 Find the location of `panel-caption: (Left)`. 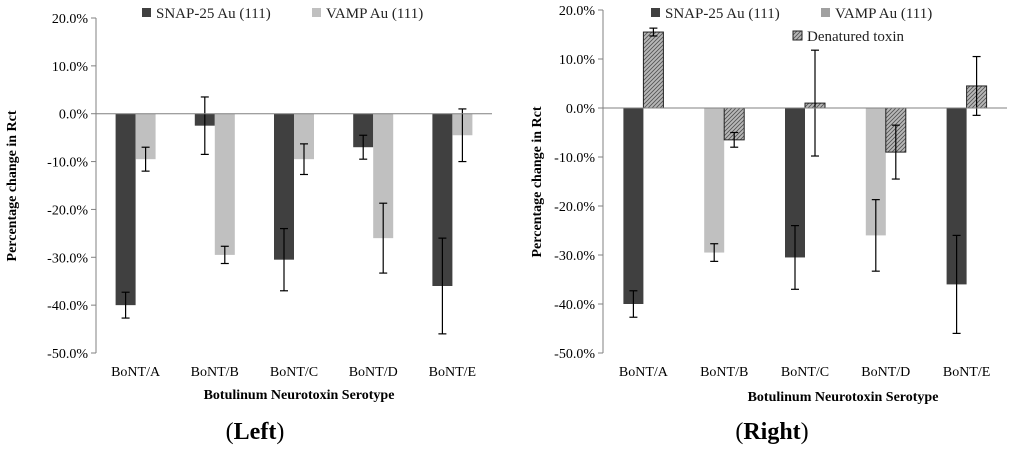

panel-caption: (Left) is located at coordinates (255, 432).